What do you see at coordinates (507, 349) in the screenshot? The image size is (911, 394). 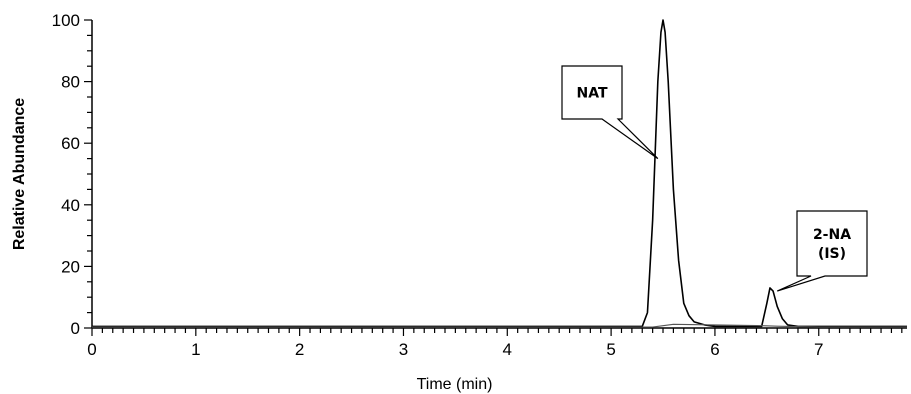 I see `x-tick-label: 4` at bounding box center [507, 349].